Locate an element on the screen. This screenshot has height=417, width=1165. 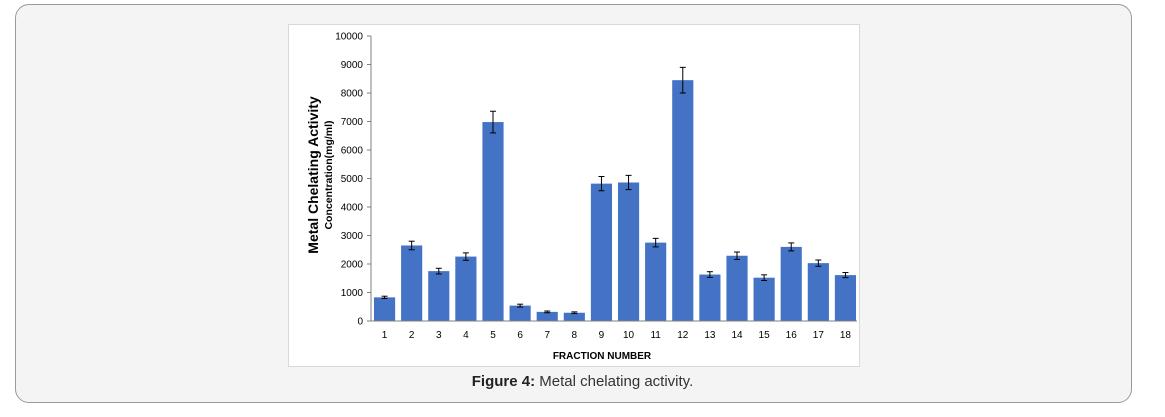
y-tick-label: 5000 is located at coordinates (352, 179).